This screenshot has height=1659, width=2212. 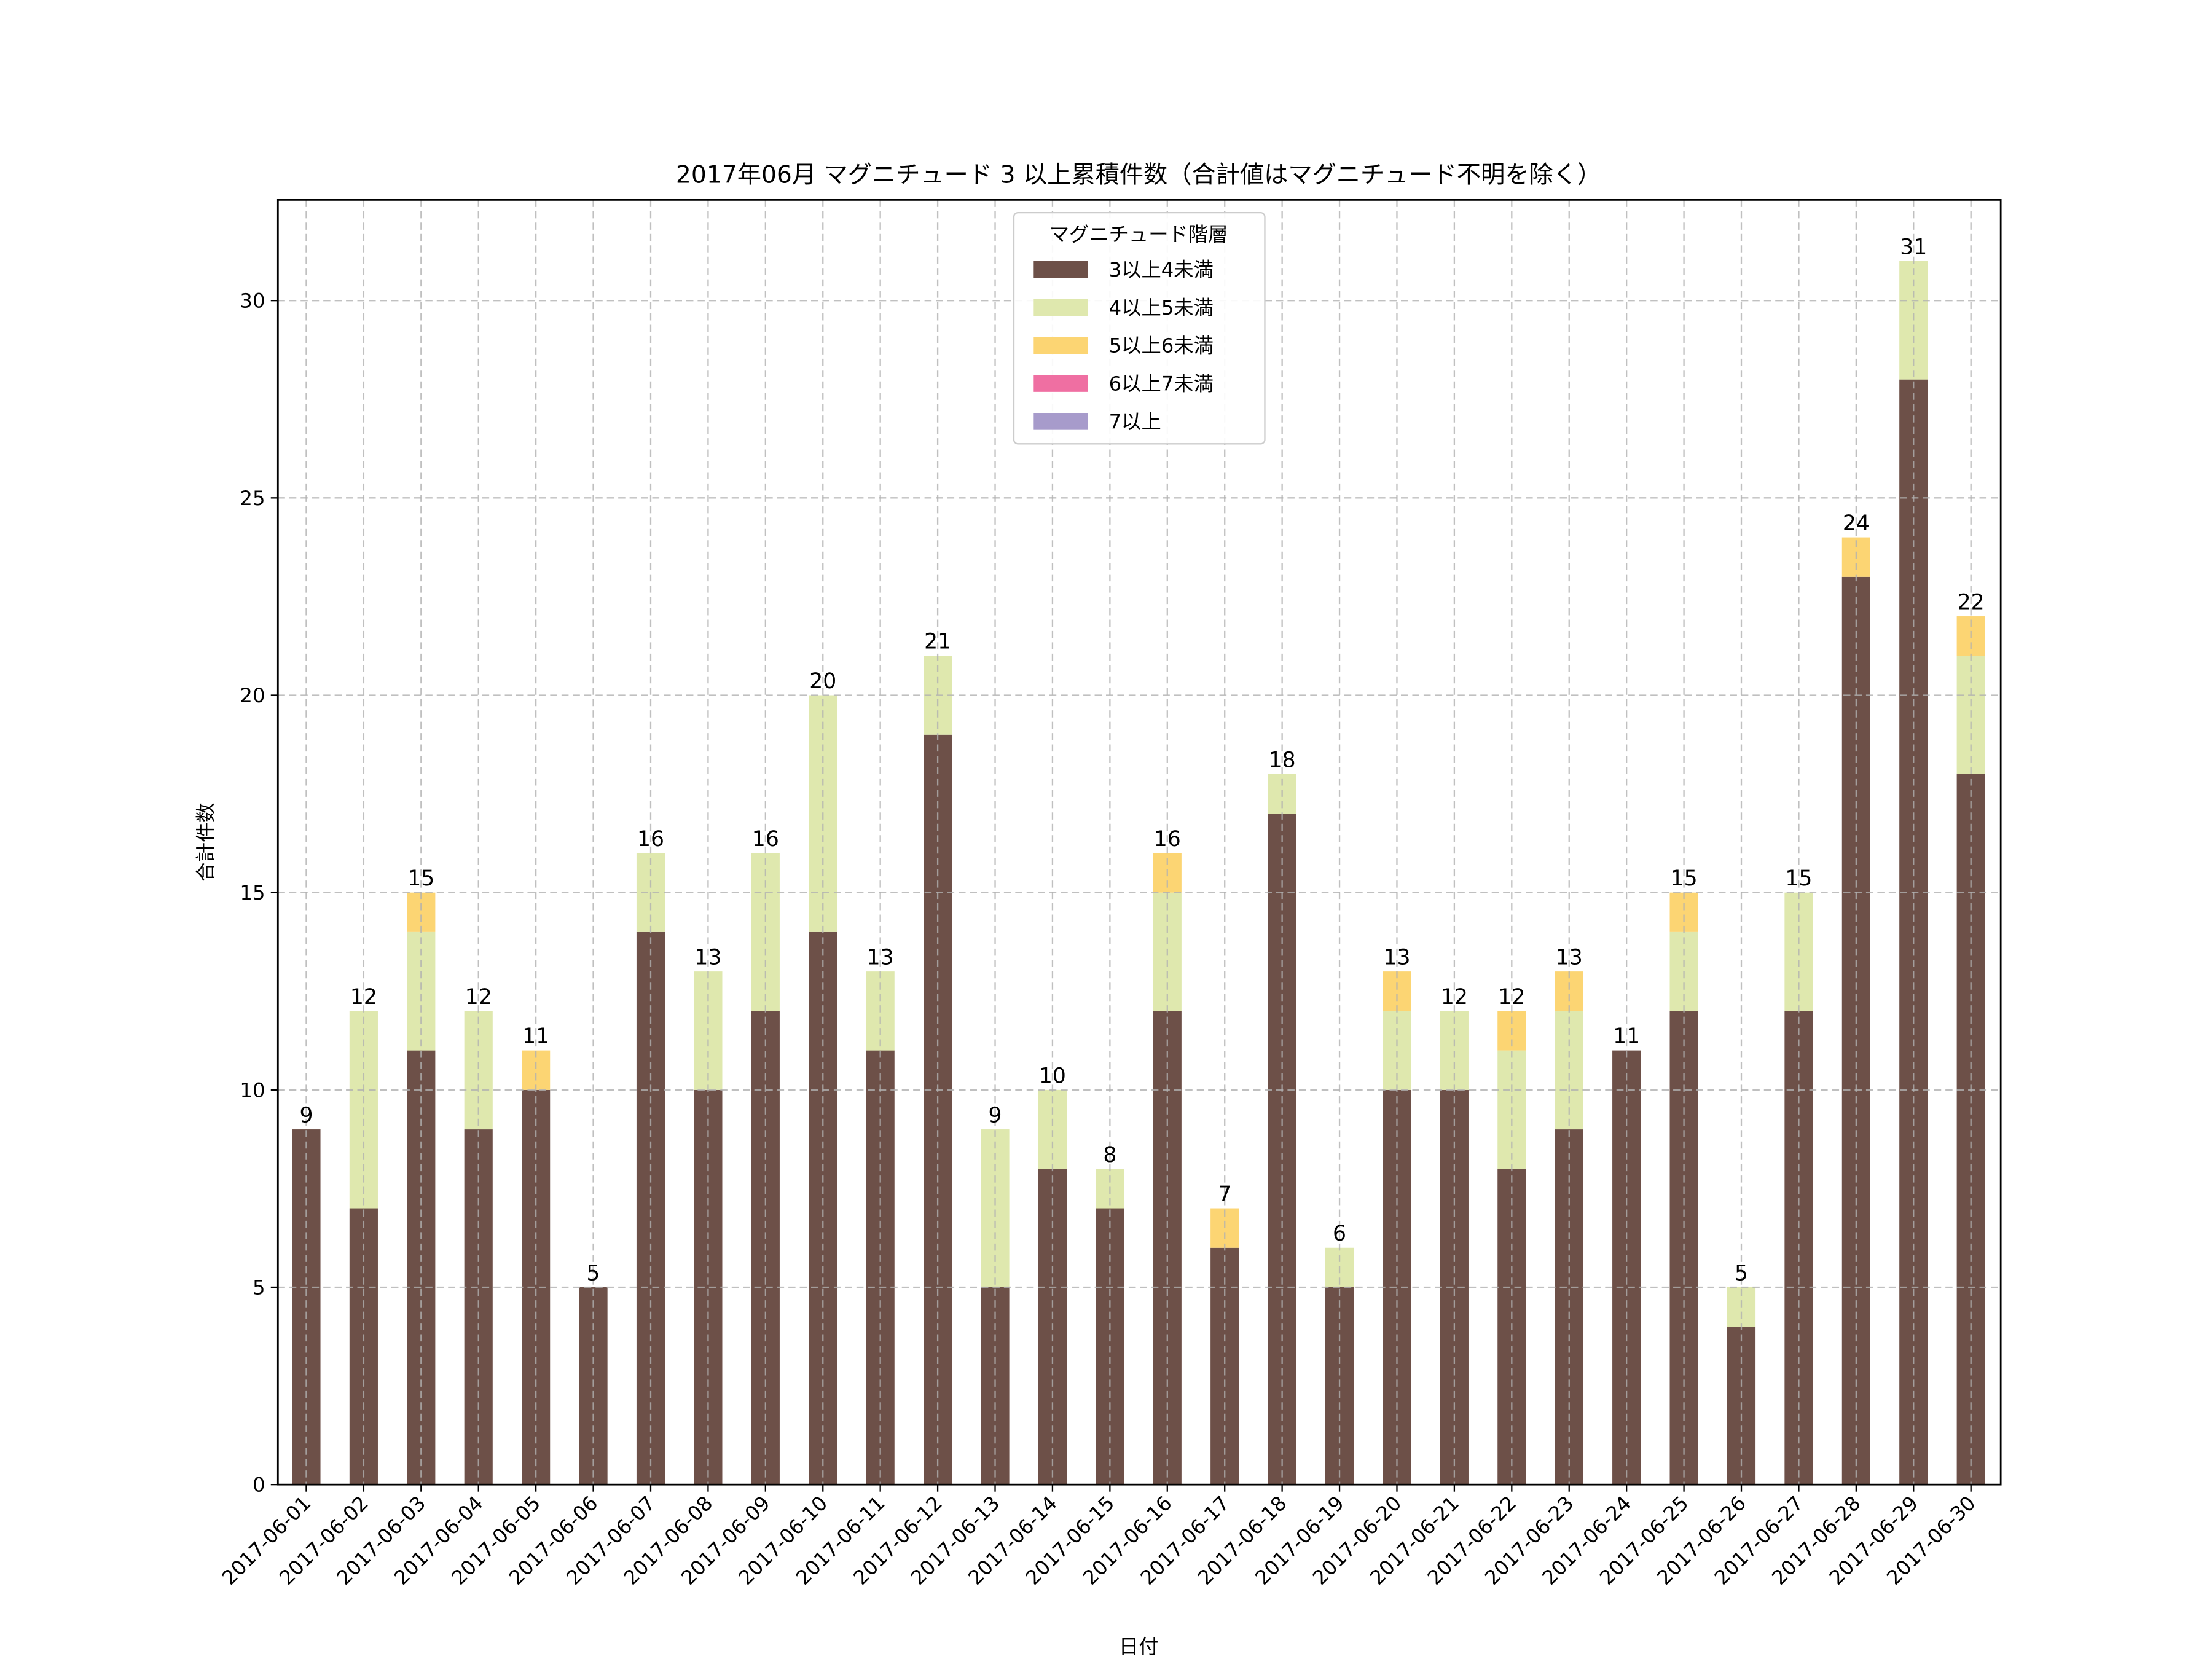 I want to click on legend-label: 3以上4未満, so click(x=1161, y=269).